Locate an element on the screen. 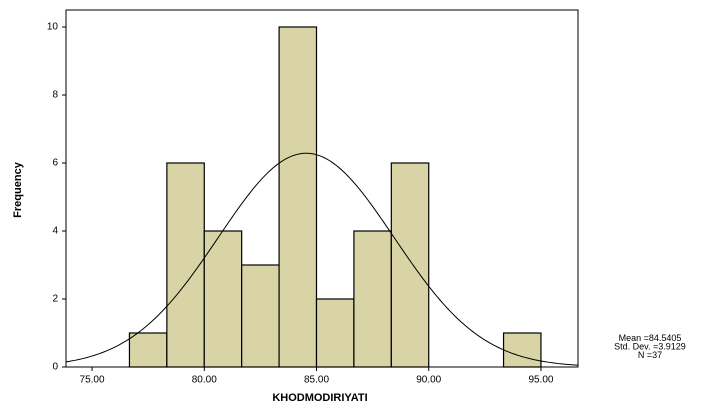 The image size is (720, 407). stat-text: Mean =84.5405 is located at coordinates (650, 338).